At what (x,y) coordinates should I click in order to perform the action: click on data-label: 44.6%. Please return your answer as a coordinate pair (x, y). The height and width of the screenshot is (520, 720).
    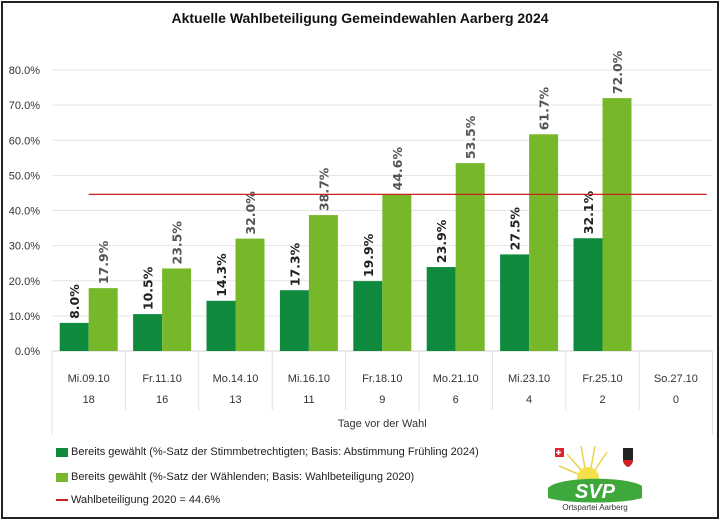
    Looking at the image, I should click on (397, 169).